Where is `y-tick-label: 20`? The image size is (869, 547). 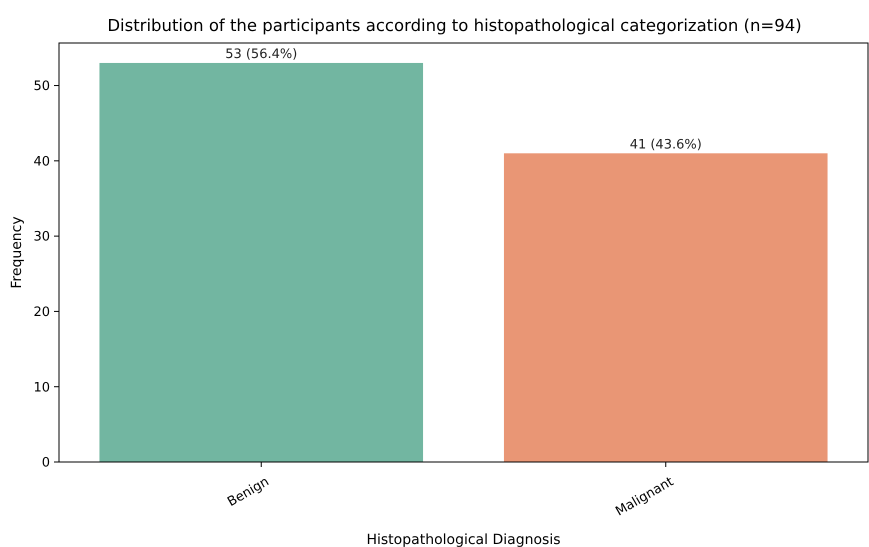
y-tick-label: 20 is located at coordinates (41, 312).